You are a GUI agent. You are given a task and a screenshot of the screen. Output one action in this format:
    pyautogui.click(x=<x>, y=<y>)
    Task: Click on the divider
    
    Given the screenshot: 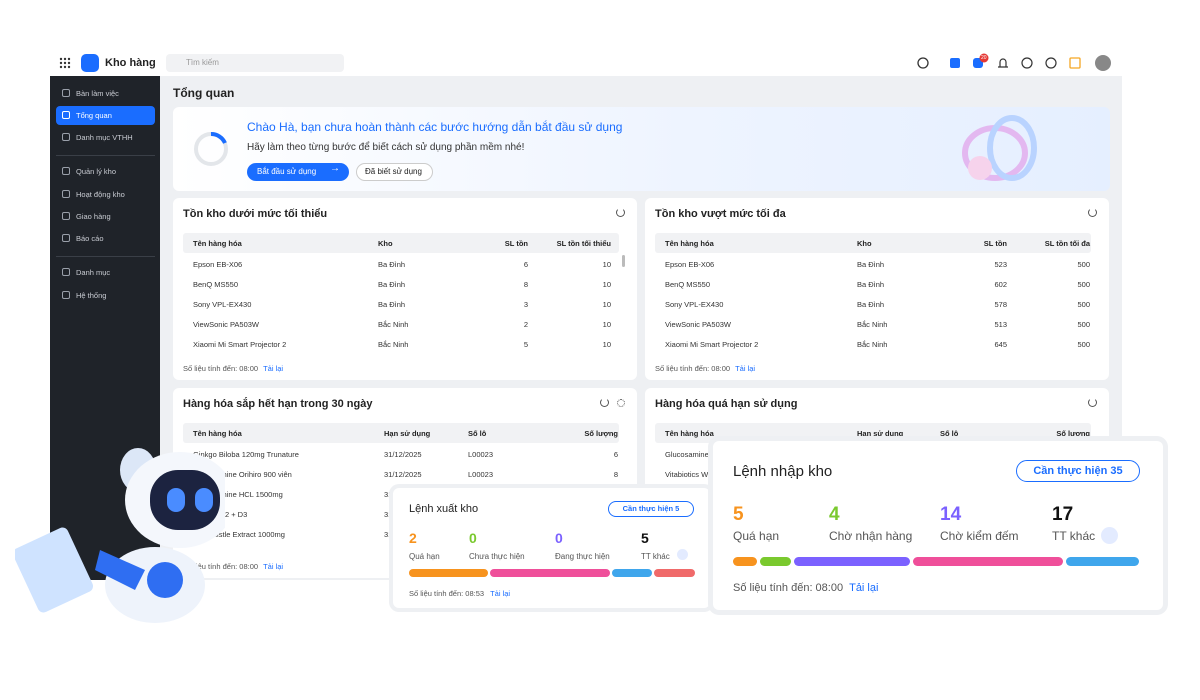 What is the action you would take?
    pyautogui.click(x=105, y=155)
    